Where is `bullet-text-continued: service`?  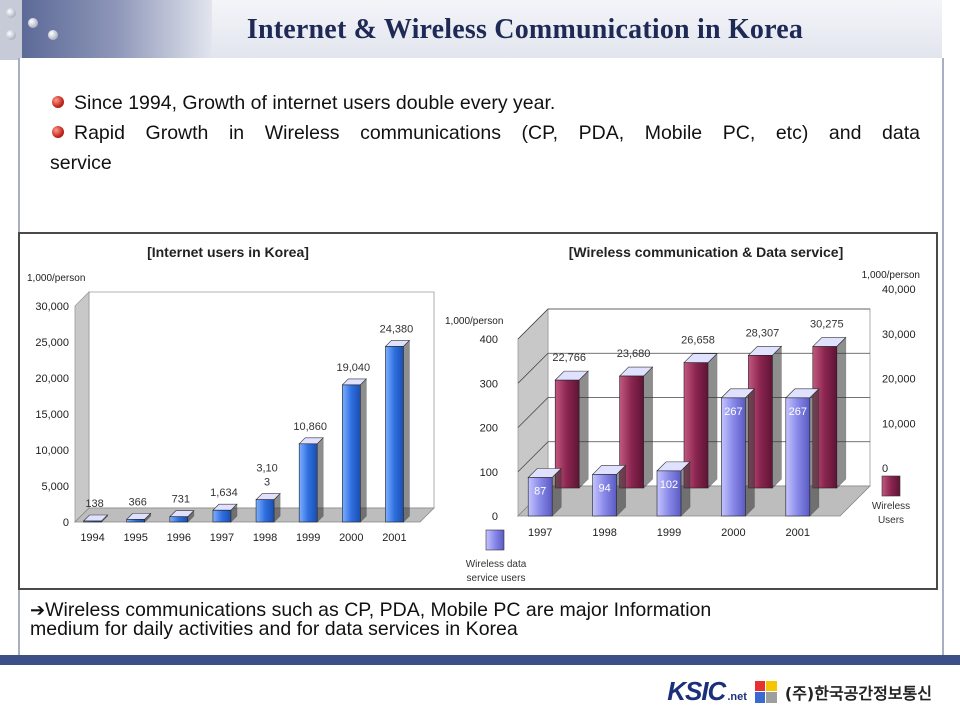
bullet-text-continued: service is located at coordinates (81, 163).